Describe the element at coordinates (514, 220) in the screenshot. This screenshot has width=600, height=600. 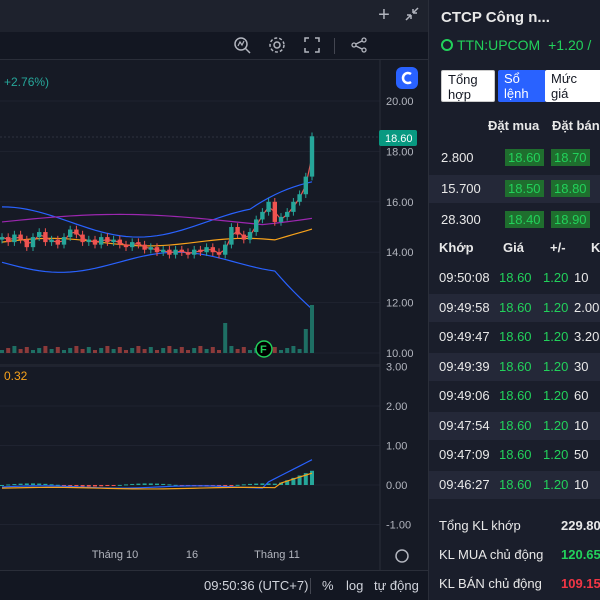
I see `orderbook-row: 28.300 18.40 18.90` at that location.